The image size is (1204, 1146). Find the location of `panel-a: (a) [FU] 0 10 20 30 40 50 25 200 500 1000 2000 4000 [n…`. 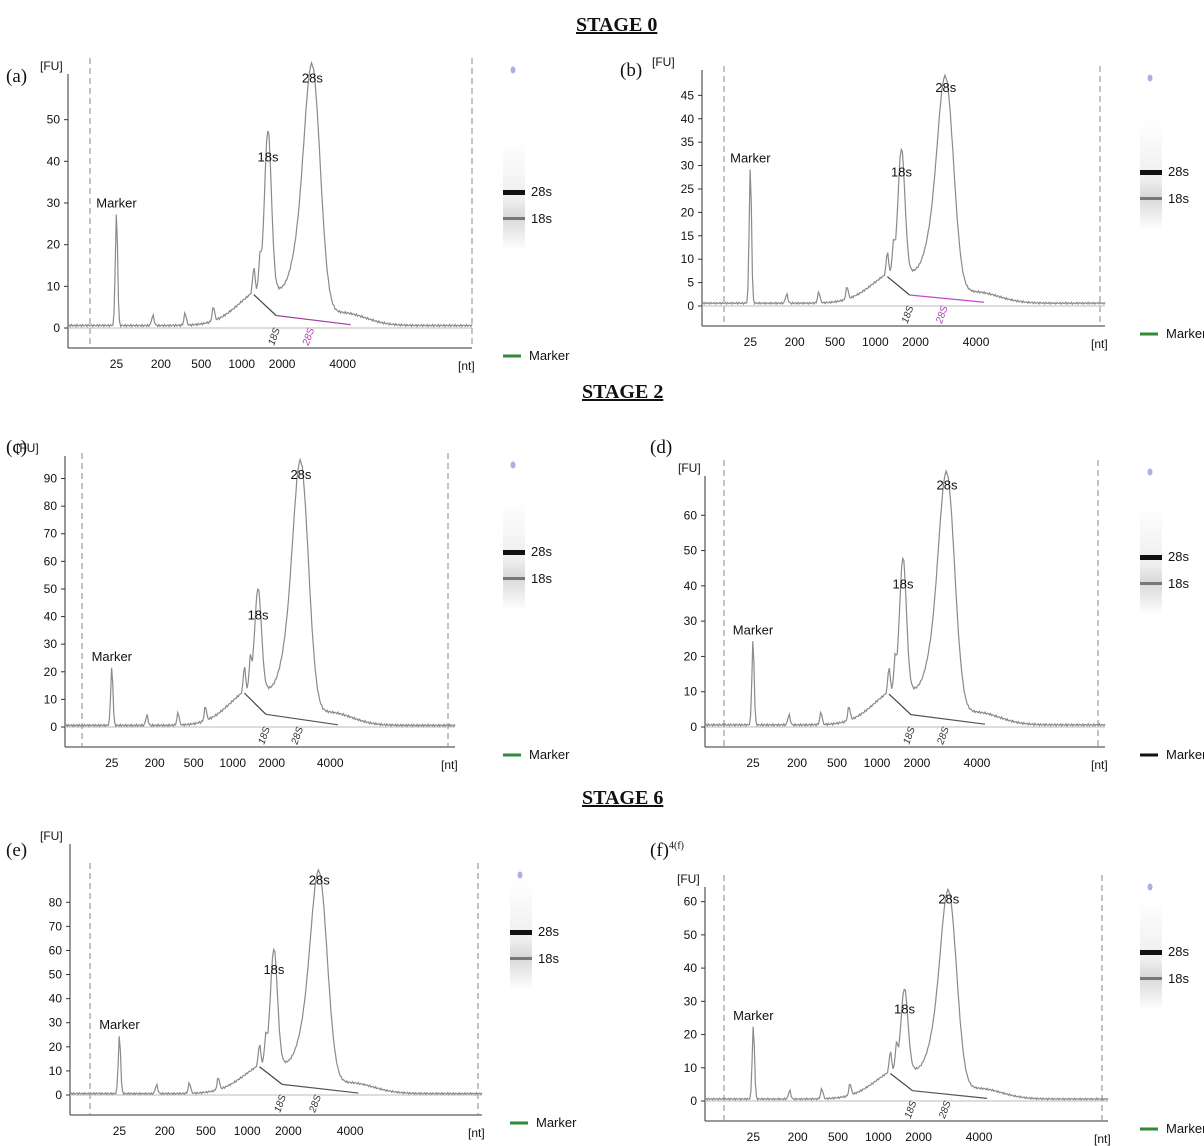

panel-a: (a) [FU] 0 10 20 30 40 50 25 200 500 1000 2000 4000 [n… is located at coordinates (310, 215).